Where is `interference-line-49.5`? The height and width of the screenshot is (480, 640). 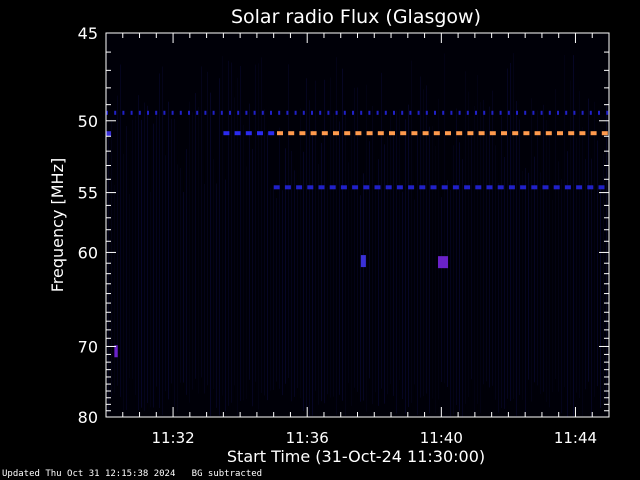 interference-line-49.5 is located at coordinates (357, 112).